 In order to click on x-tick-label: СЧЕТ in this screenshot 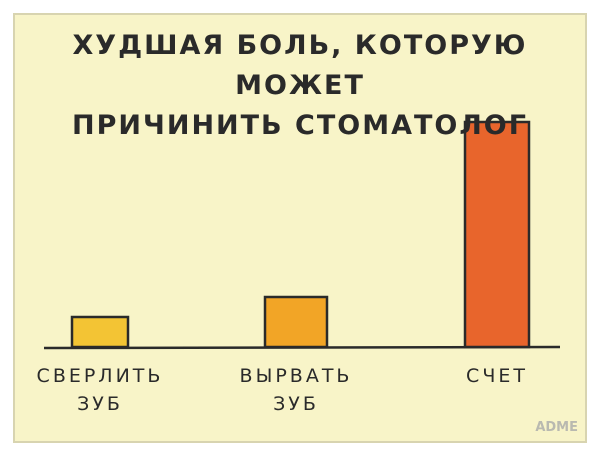, I will do `click(497, 376)`.